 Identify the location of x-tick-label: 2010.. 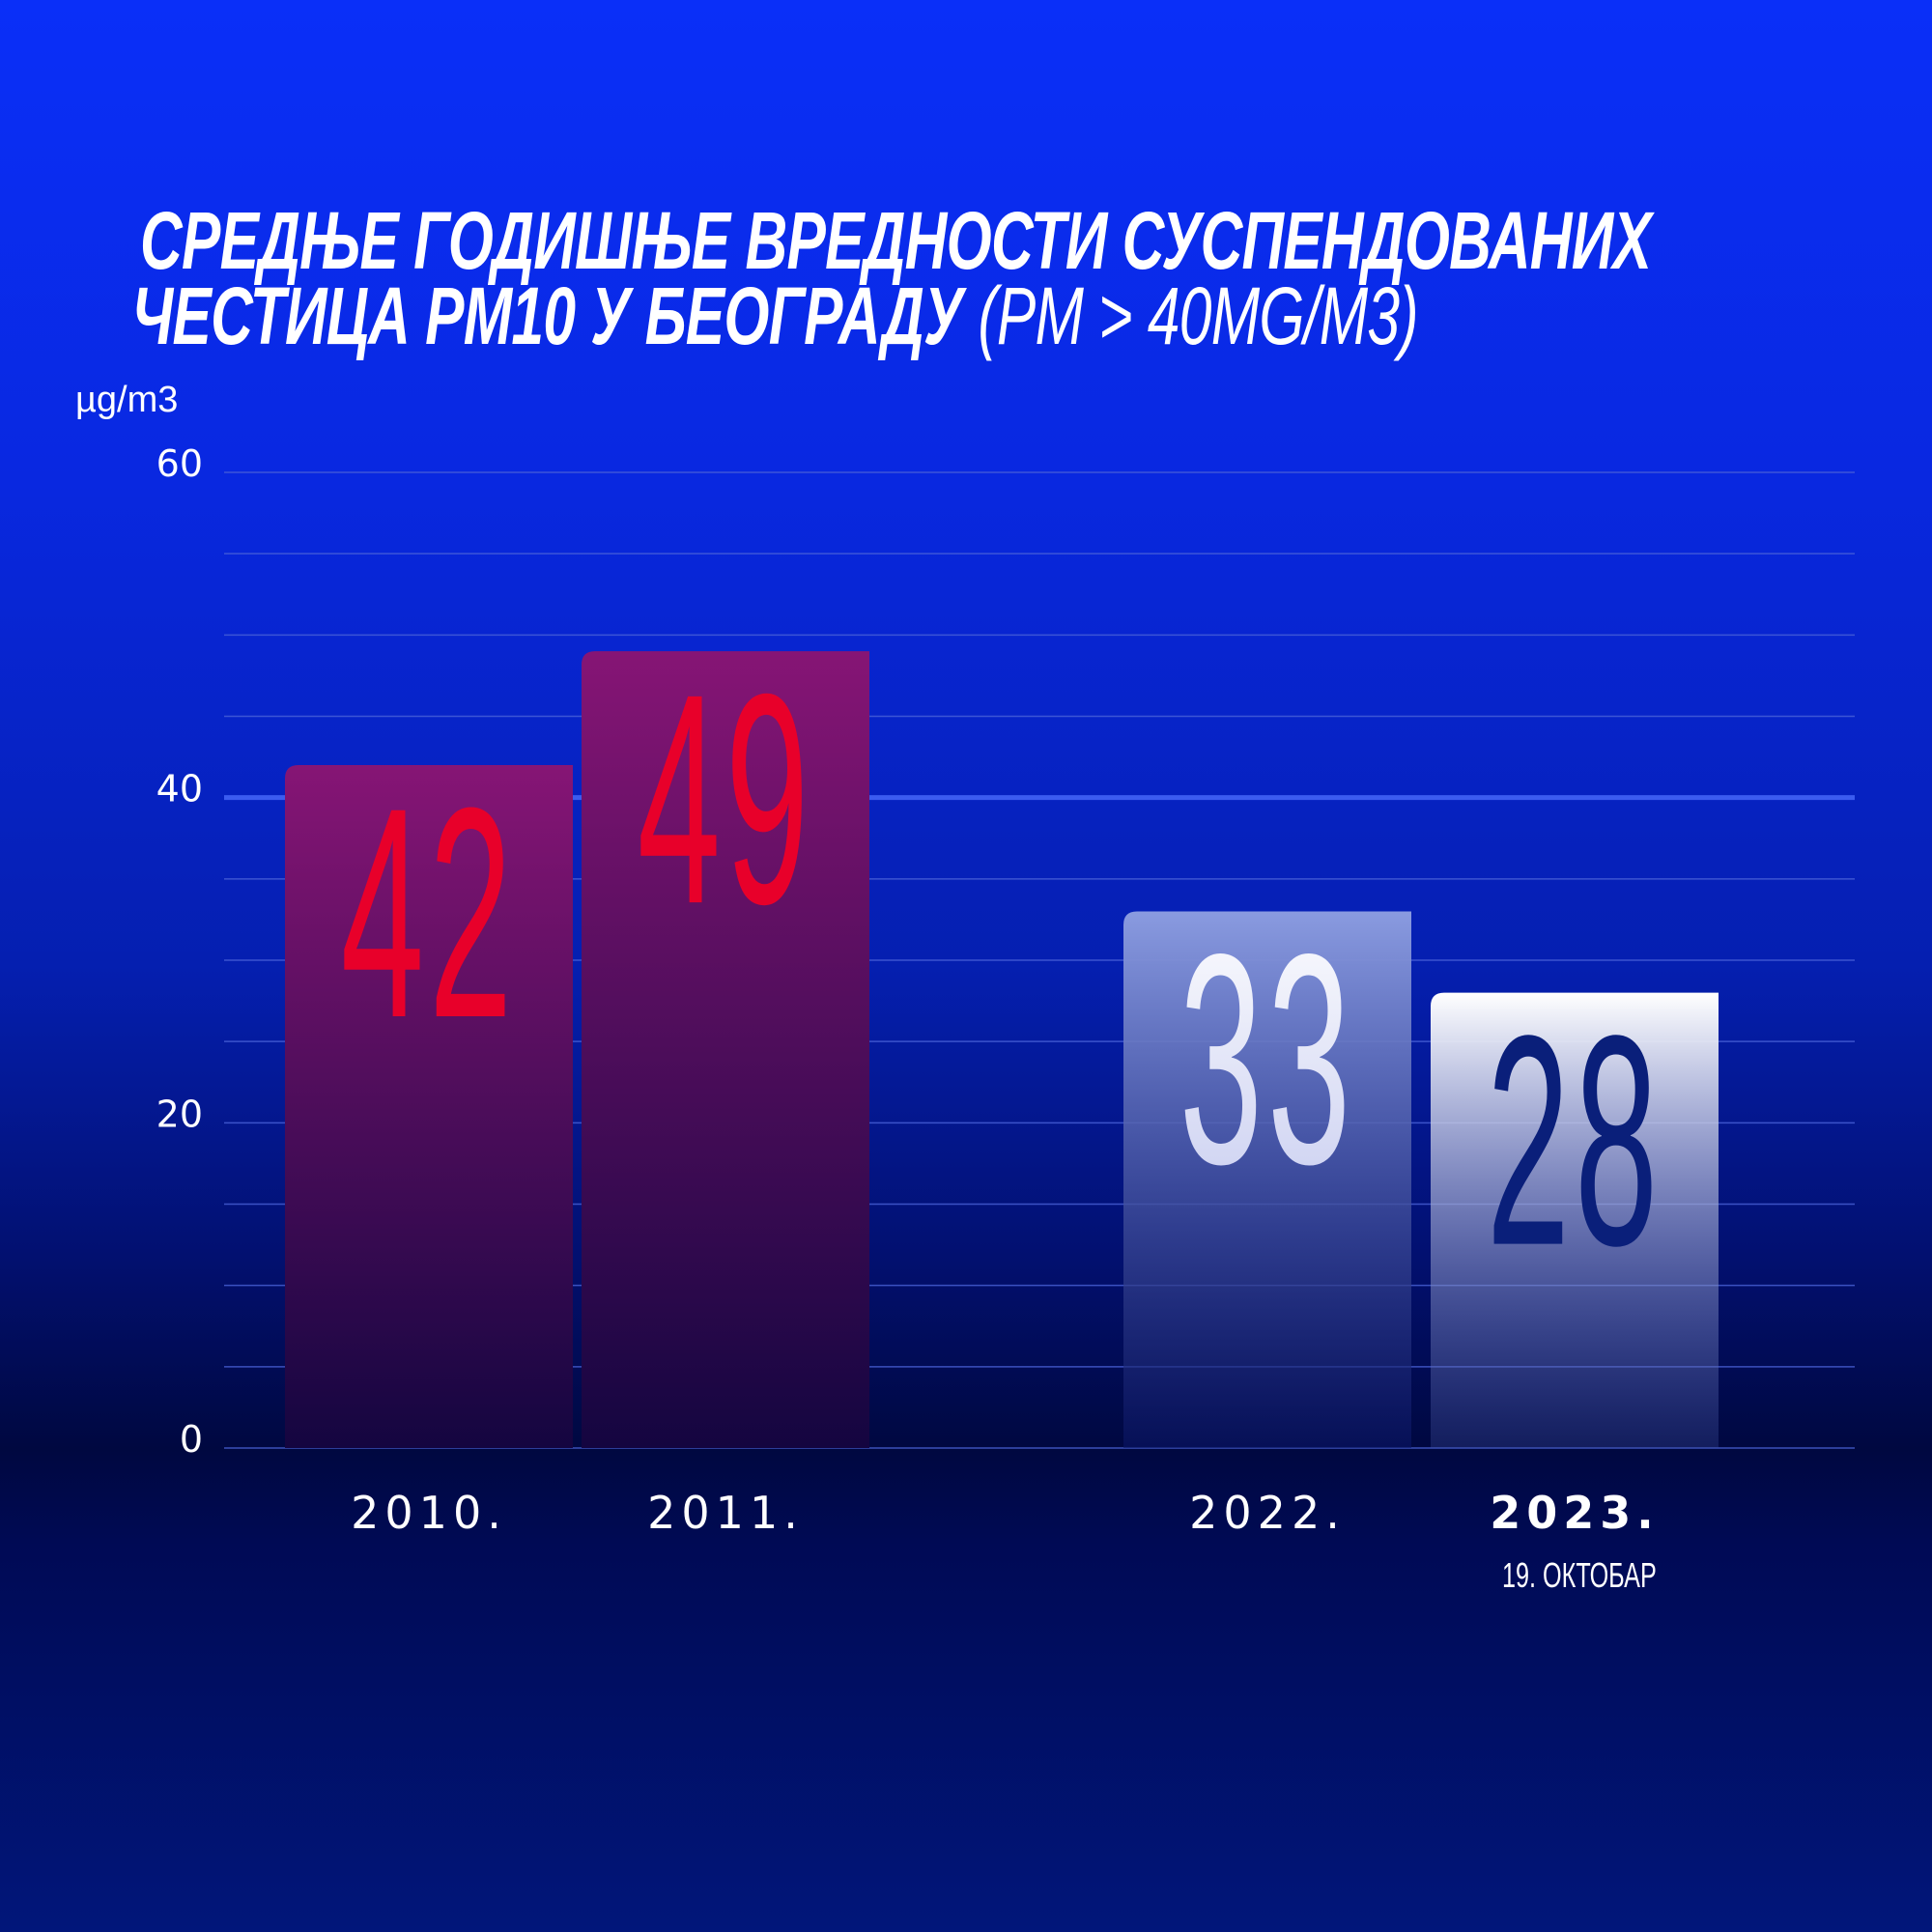
(429, 1513).